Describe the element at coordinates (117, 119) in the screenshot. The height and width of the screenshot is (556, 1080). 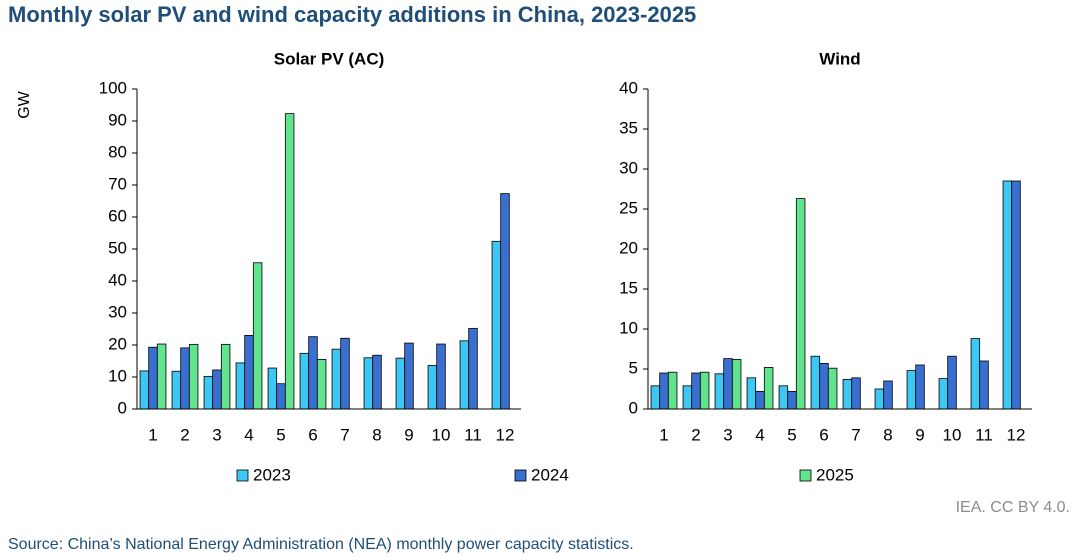
I see `y-tick-label: 90` at that location.